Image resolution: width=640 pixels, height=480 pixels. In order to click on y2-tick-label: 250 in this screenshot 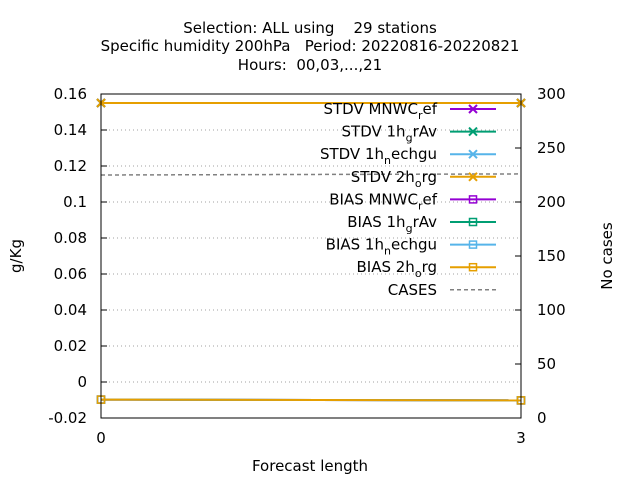, I will do `click(551, 148)`.